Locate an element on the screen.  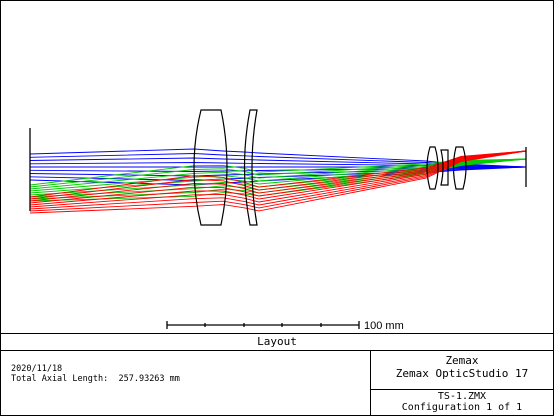
lens-elements is located at coordinates (330, 167).